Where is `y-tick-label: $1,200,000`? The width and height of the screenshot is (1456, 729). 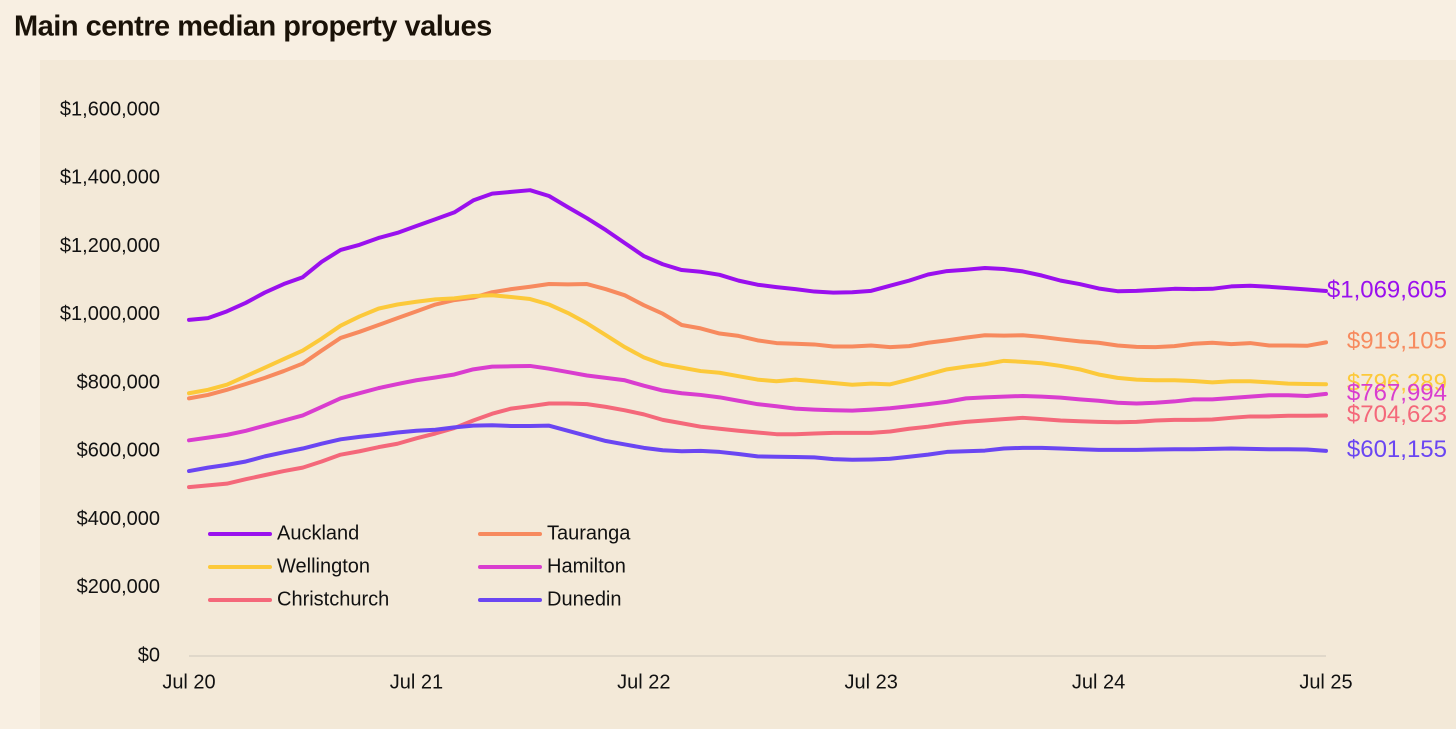
y-tick-label: $1,200,000 is located at coordinates (110, 246).